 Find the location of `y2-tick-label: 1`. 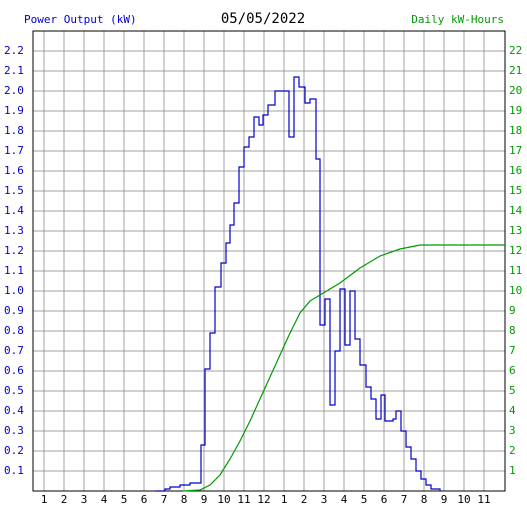

y2-tick-label: 1 is located at coordinates (512, 470).